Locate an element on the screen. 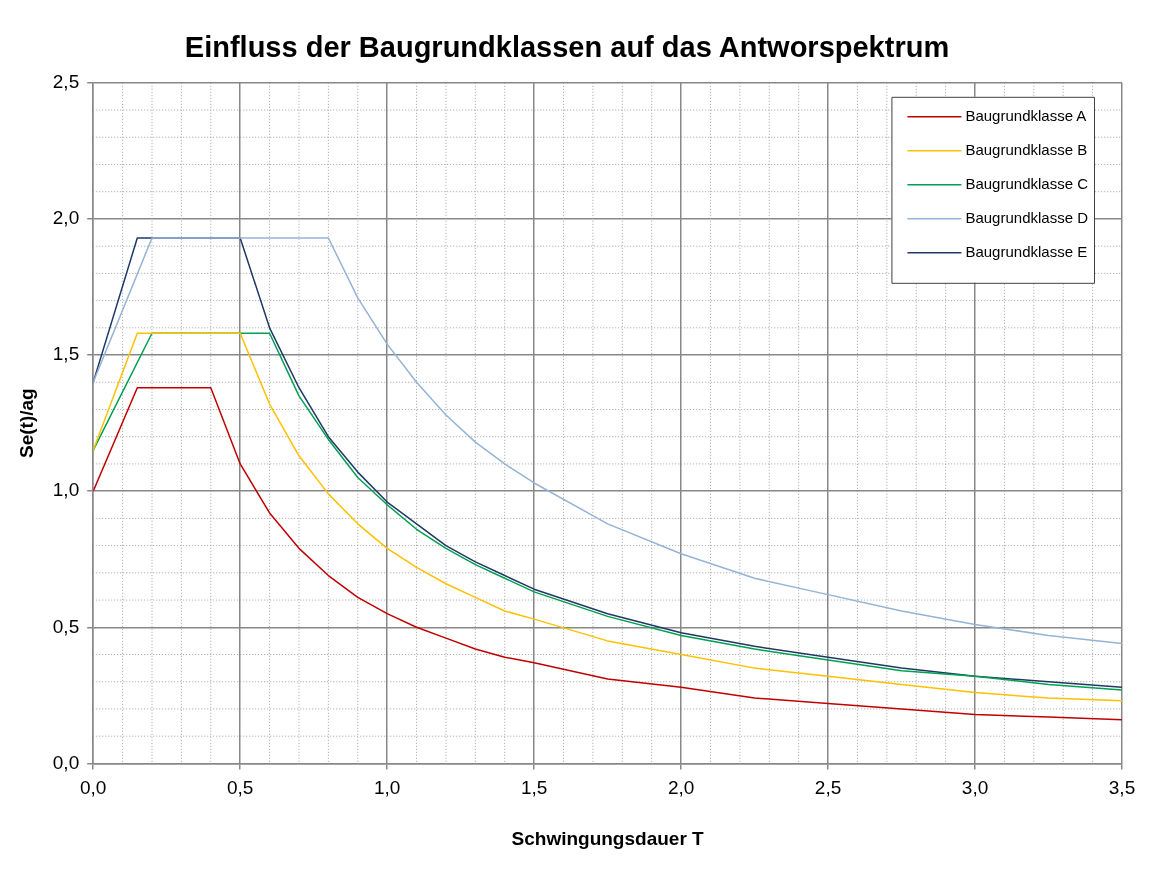  x-tick-label: 2,0 is located at coordinates (681, 788).